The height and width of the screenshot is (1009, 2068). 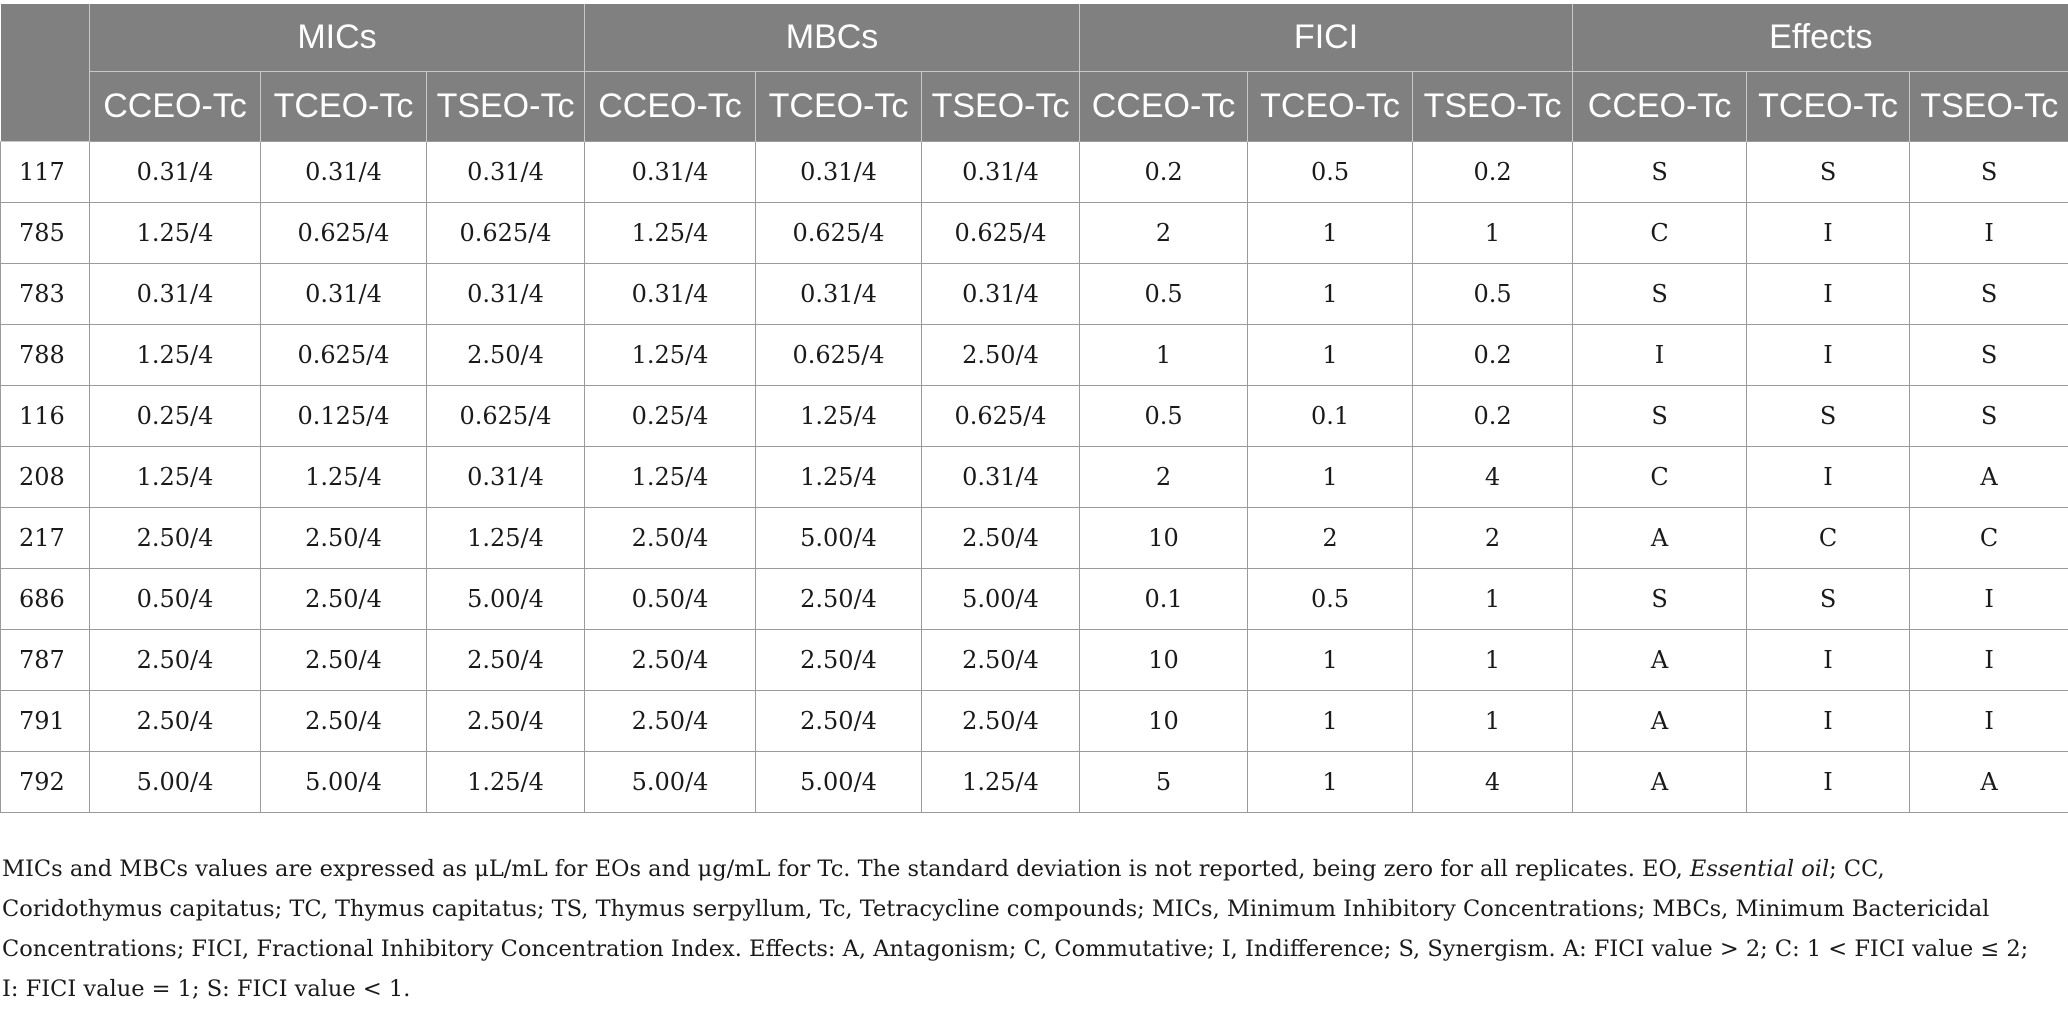 What do you see at coordinates (45, 233) in the screenshot?
I see `strain-id-cell: 785` at bounding box center [45, 233].